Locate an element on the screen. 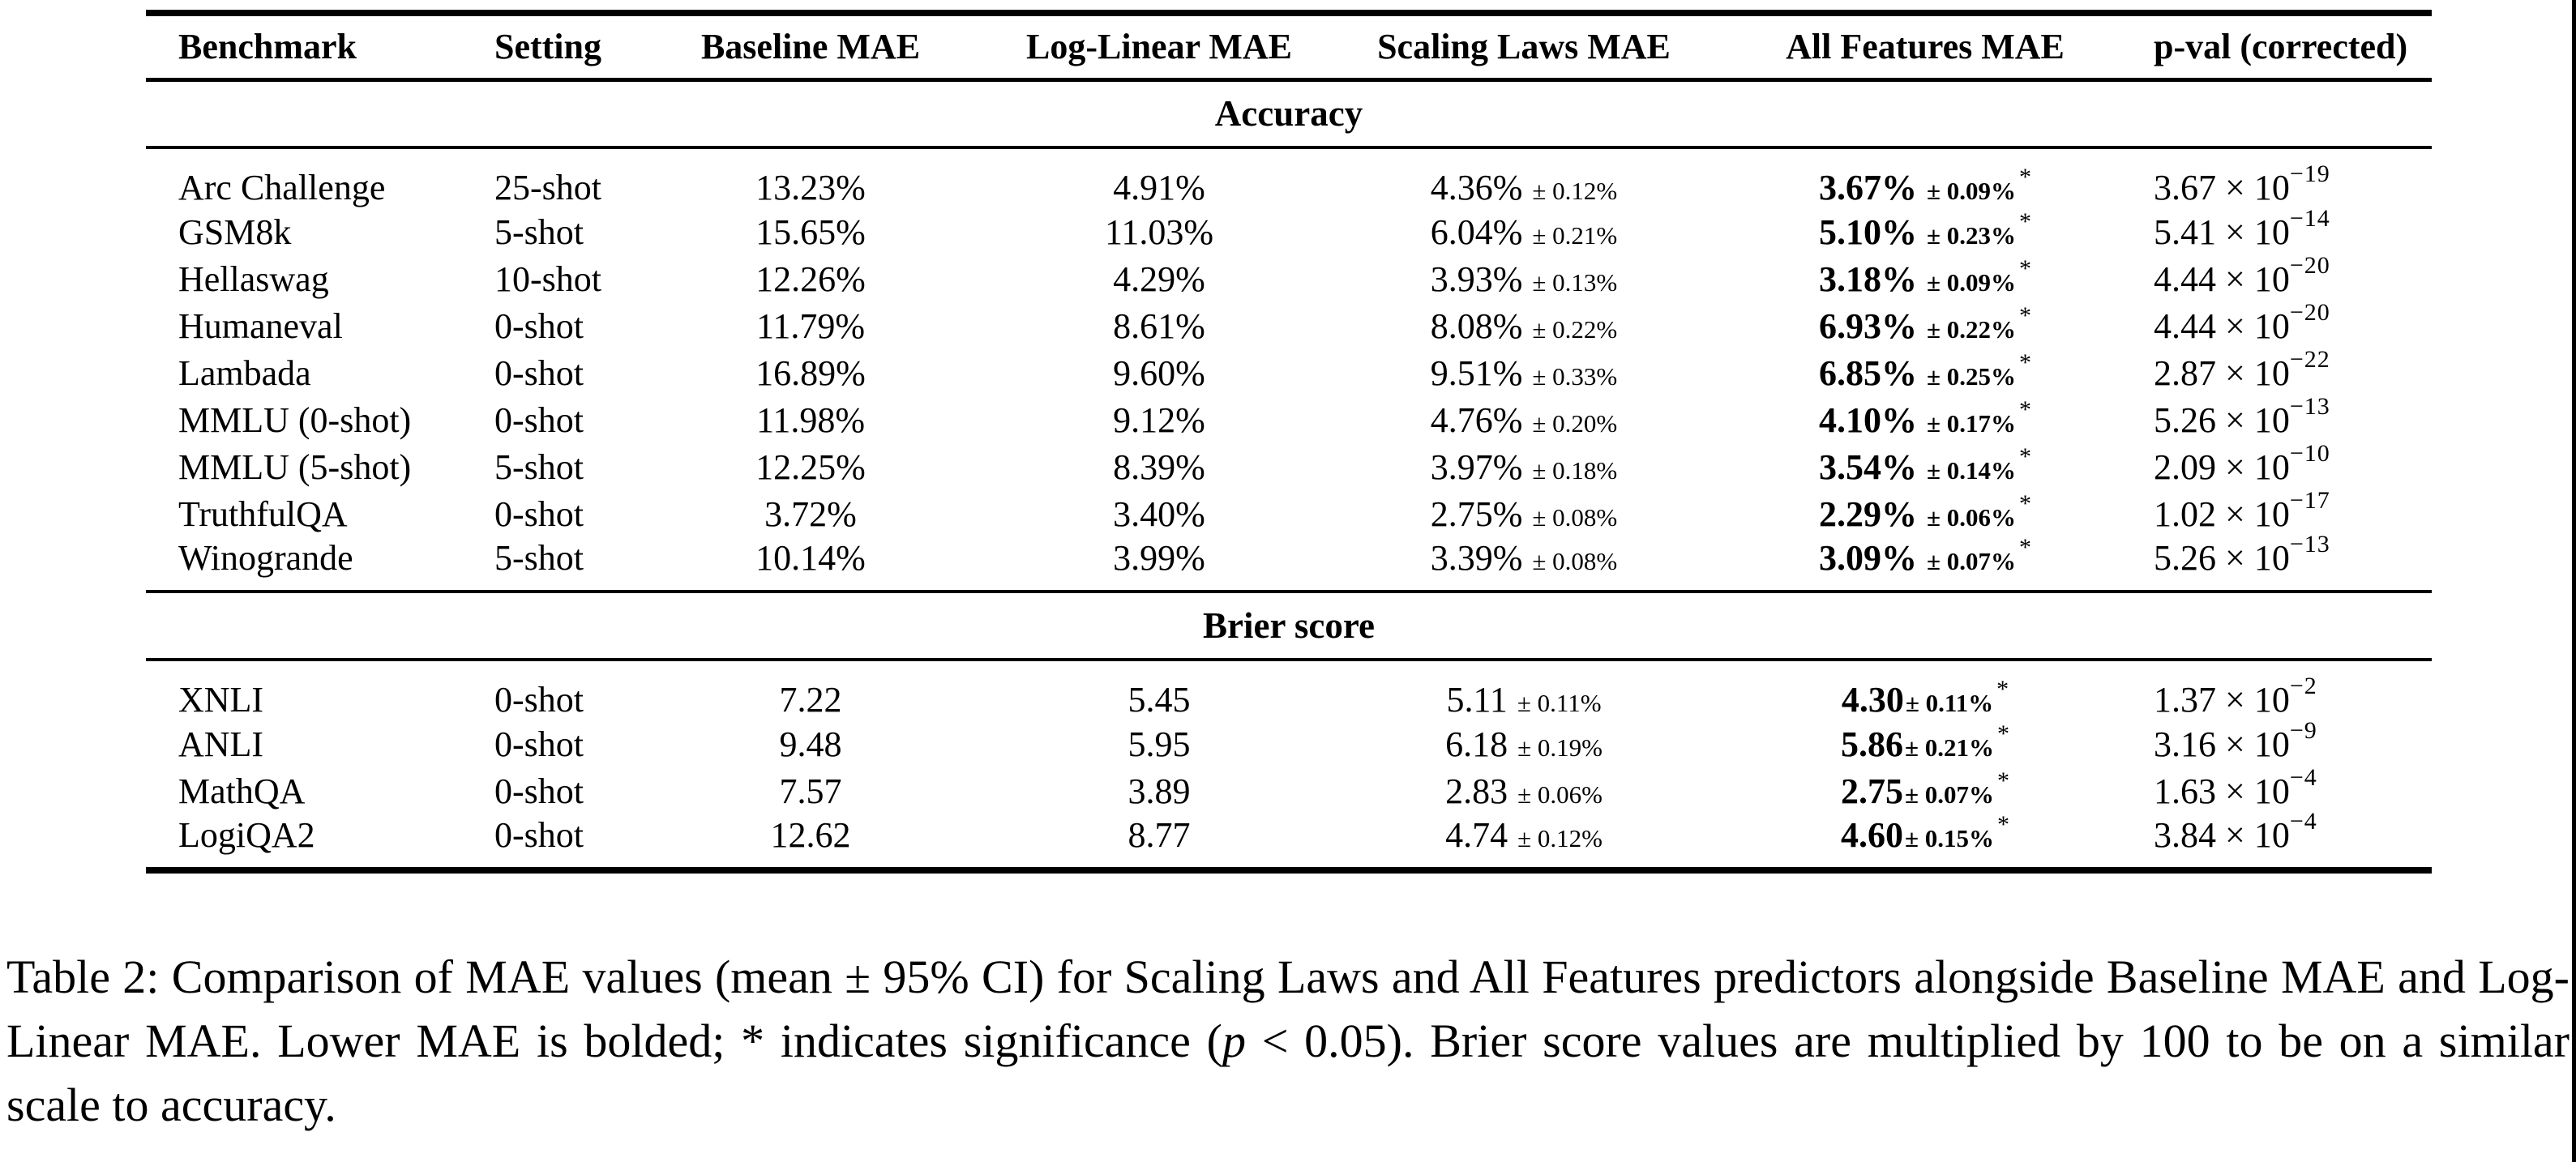  all-features-mae-cell: 2.75± 0.07% * is located at coordinates (1925, 790).